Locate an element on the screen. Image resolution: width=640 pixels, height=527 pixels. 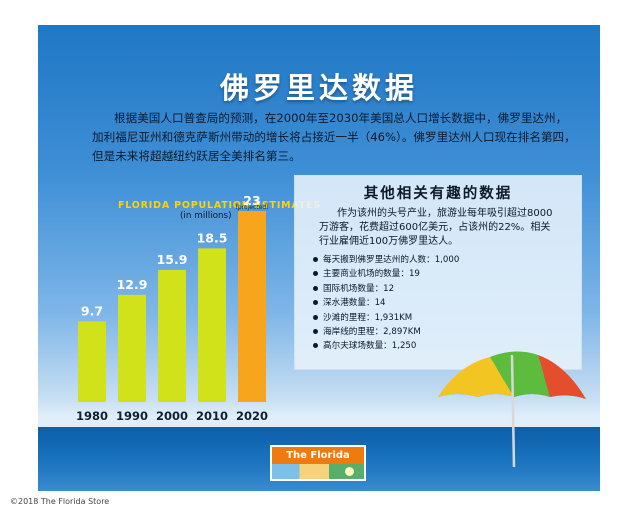
fact-item: 深水港数量：14 is located at coordinates (447, 303).